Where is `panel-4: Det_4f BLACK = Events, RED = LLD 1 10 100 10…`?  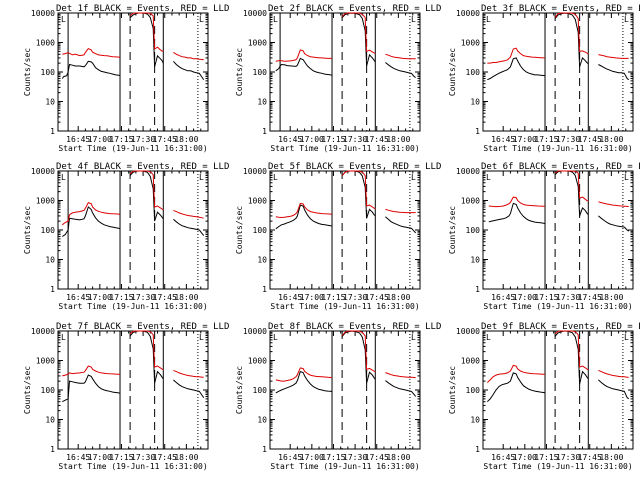
panel-4: Det_4f BLACK = Events, RED = LLD 1 10 100 10… is located at coordinates (126, 236).